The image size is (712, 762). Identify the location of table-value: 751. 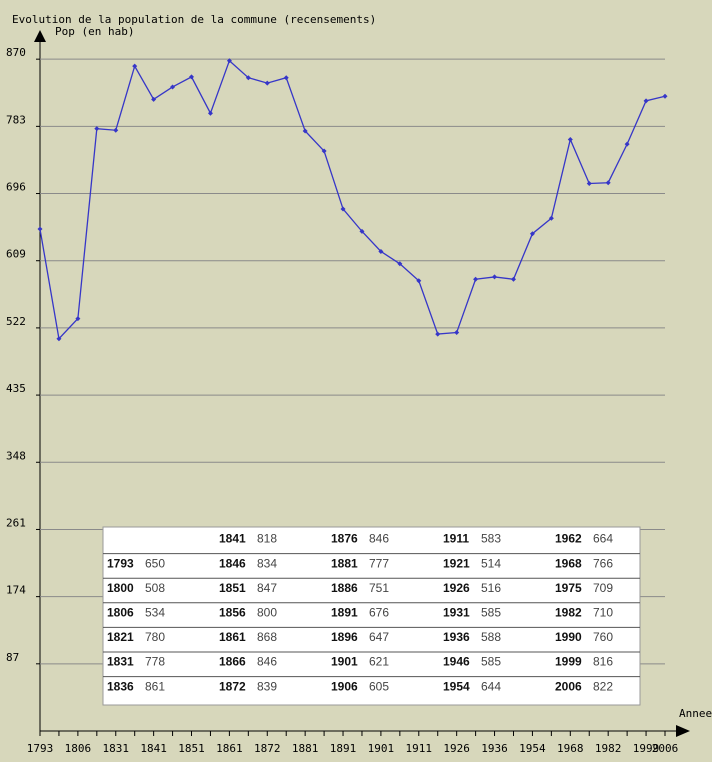
(379, 588).